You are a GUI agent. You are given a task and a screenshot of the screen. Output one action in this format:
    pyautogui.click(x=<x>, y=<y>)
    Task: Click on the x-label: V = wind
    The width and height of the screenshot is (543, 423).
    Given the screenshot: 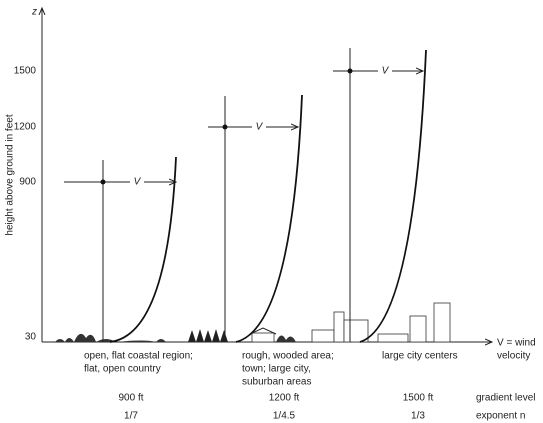 What is the action you would take?
    pyautogui.click(x=516, y=343)
    